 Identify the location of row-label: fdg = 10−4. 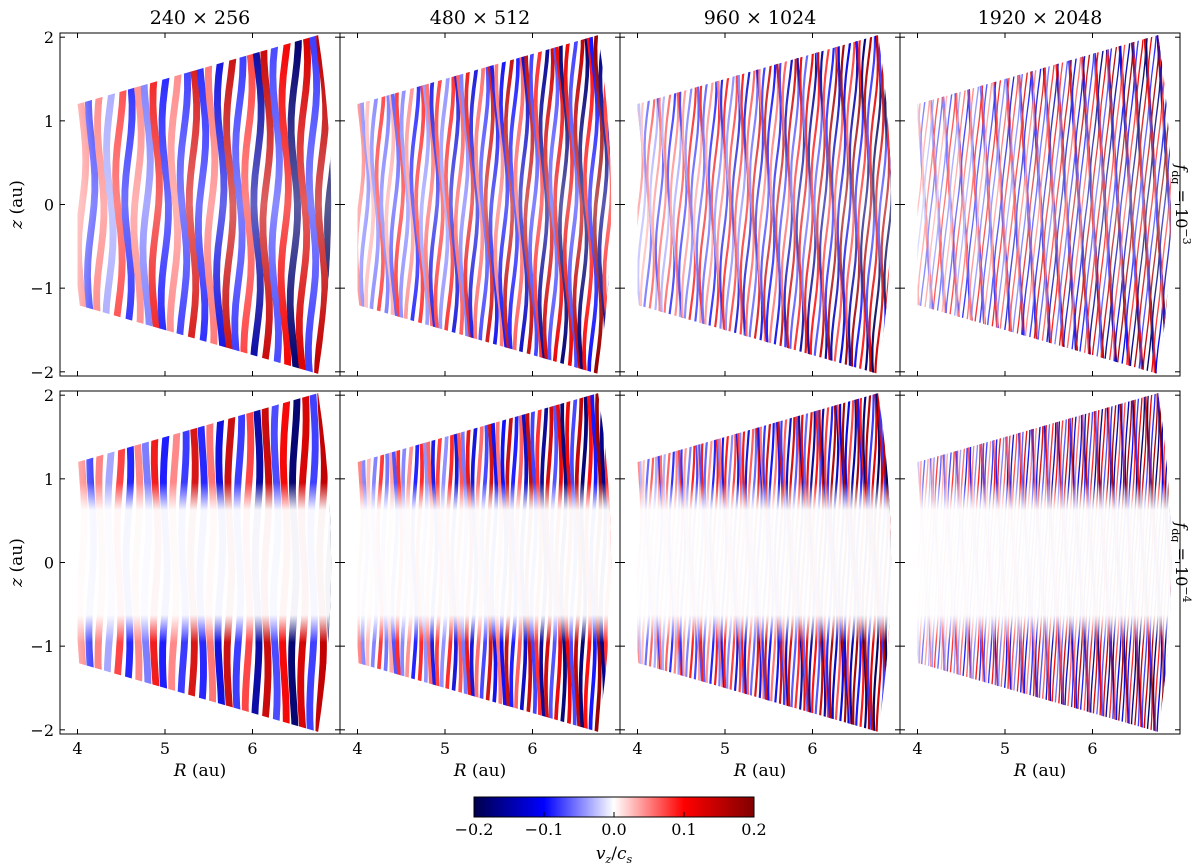
(1181, 561).